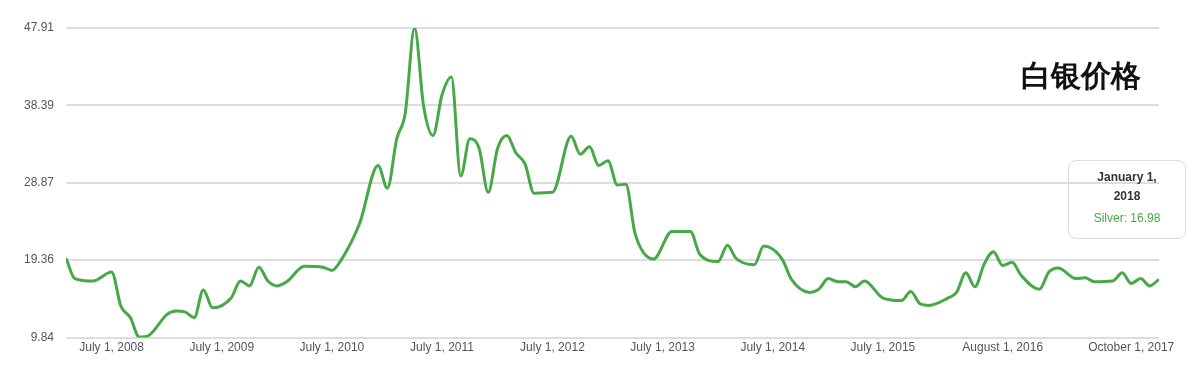 This screenshot has width=1189, height=379. What do you see at coordinates (1127, 187) in the screenshot?
I see `annotation: January 1, 2018` at bounding box center [1127, 187].